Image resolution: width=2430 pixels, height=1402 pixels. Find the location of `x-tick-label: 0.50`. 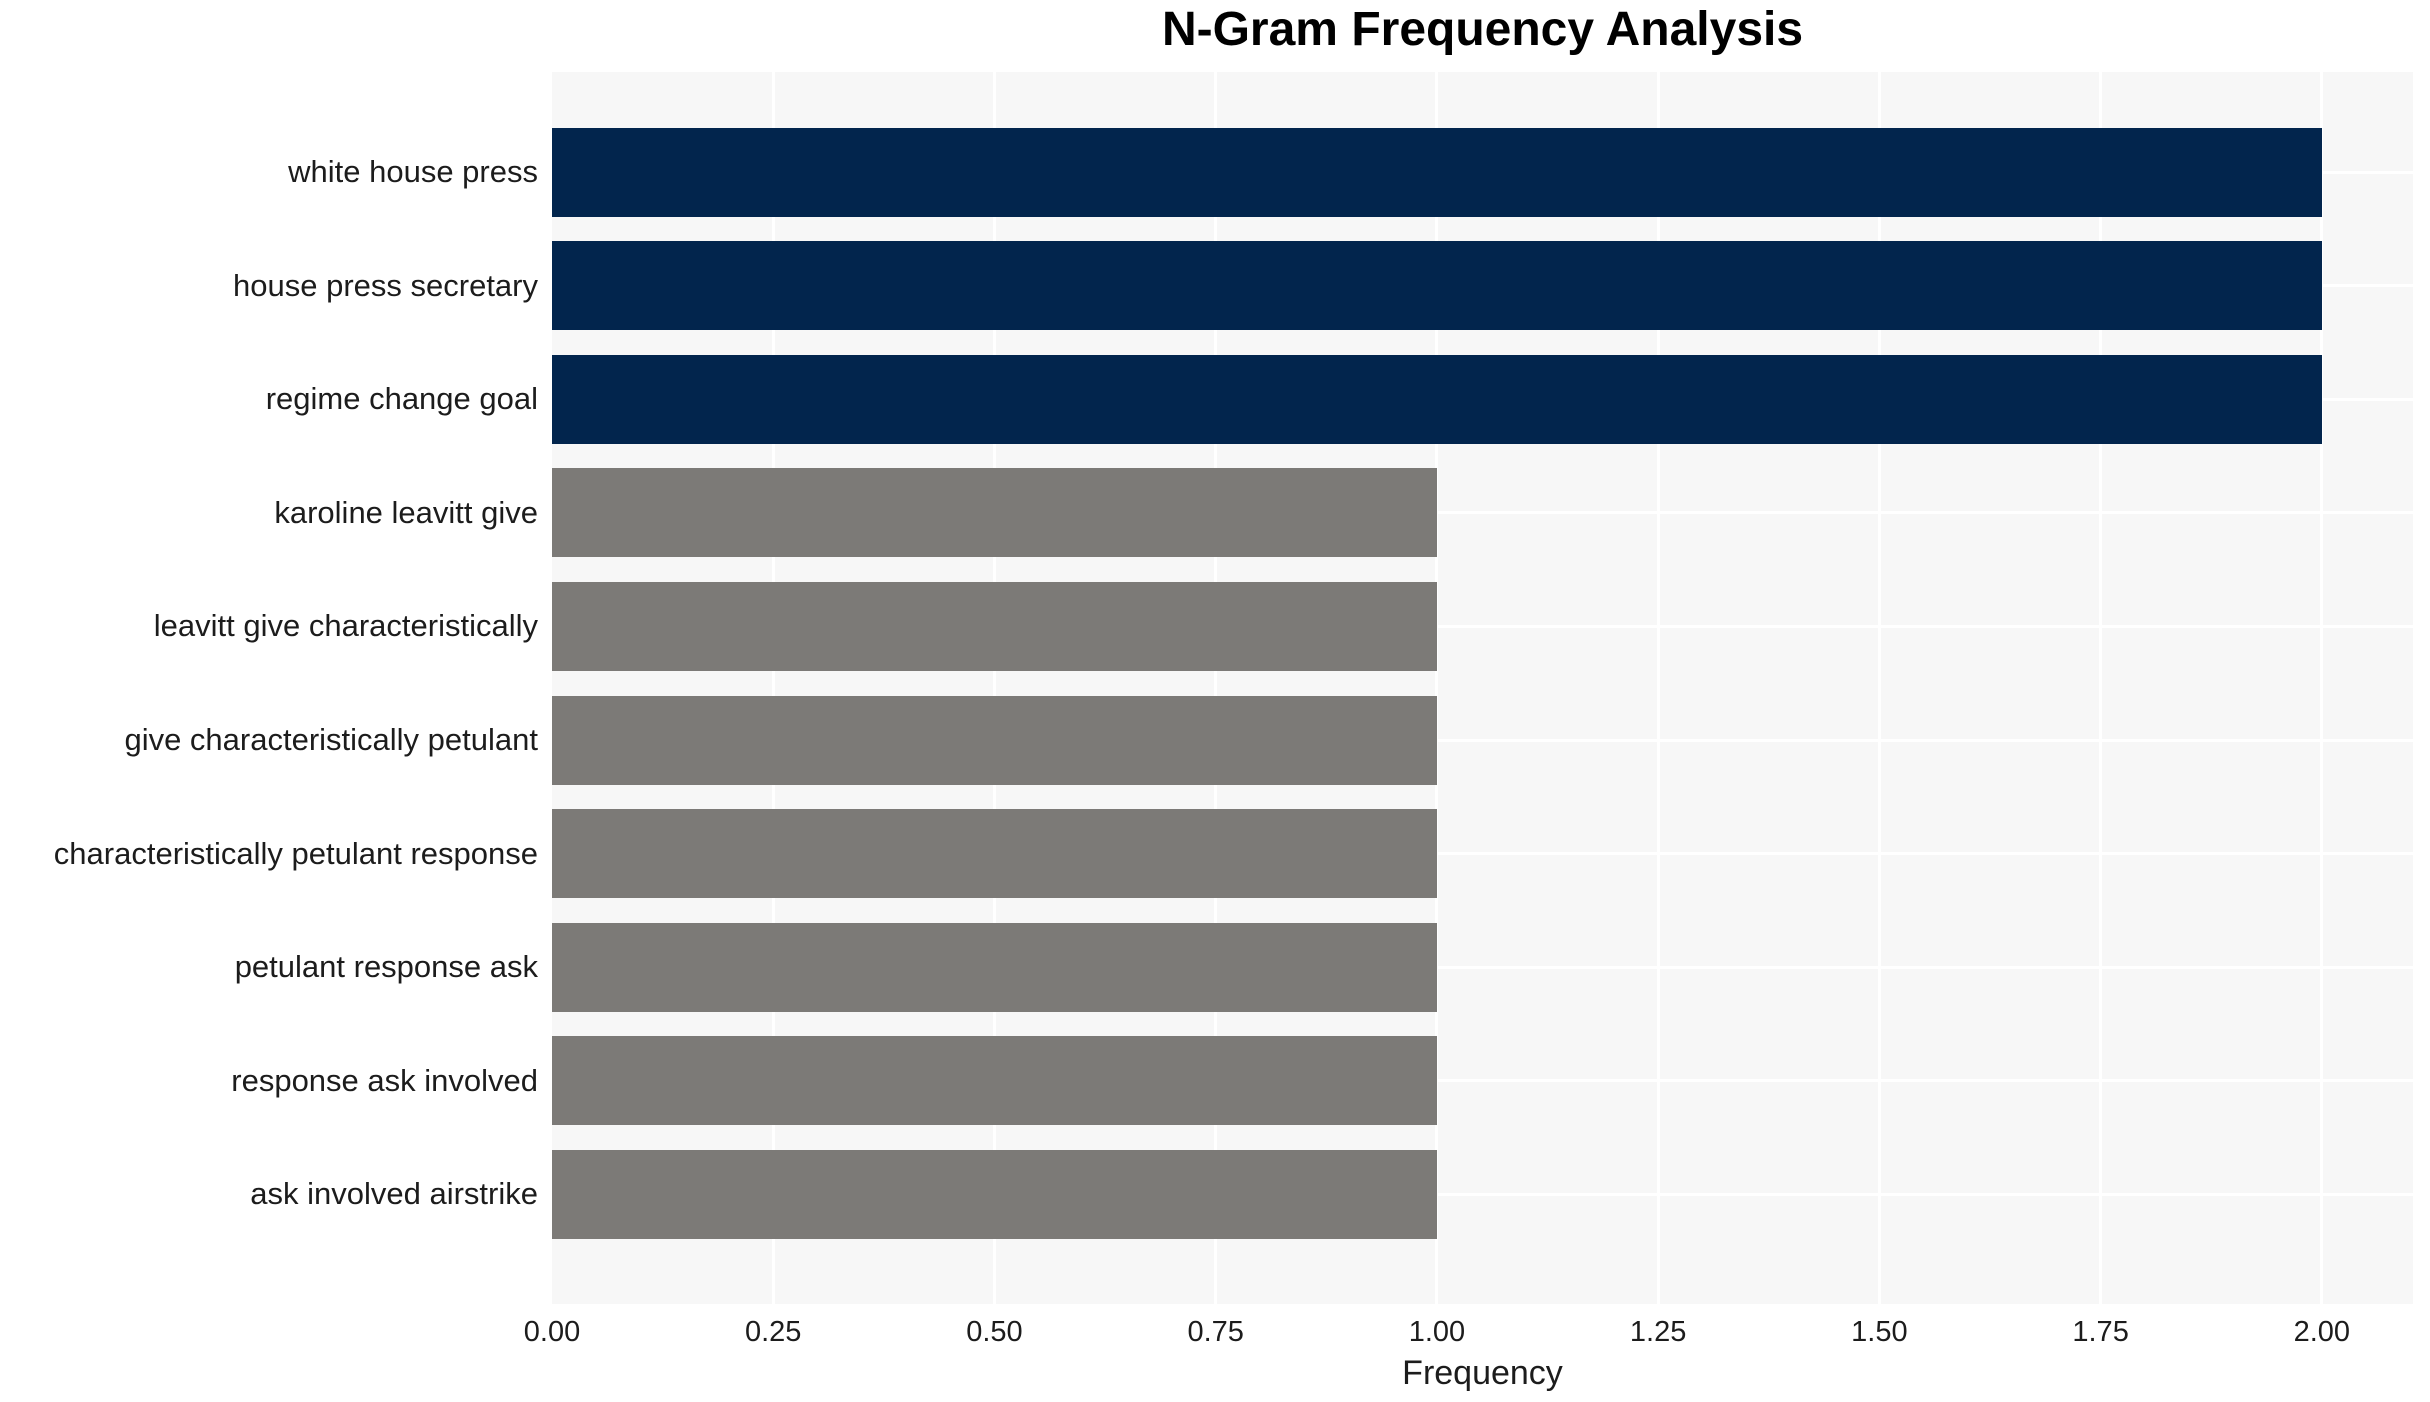

x-tick-label: 0.50 is located at coordinates (994, 1332).